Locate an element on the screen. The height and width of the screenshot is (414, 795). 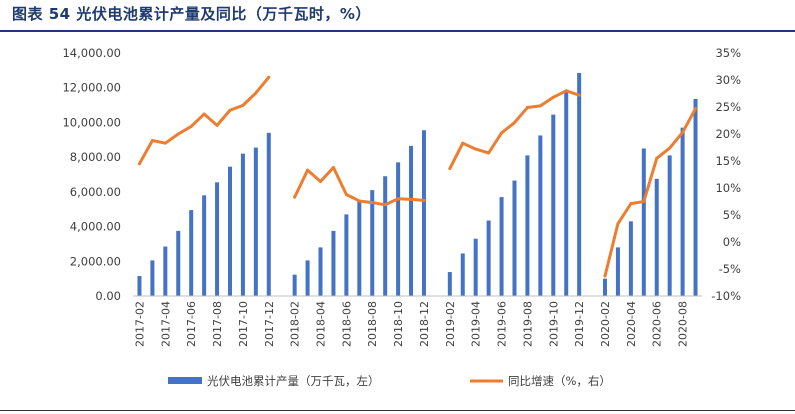
x-tick-label: 2019-04 is located at coordinates (476, 324).